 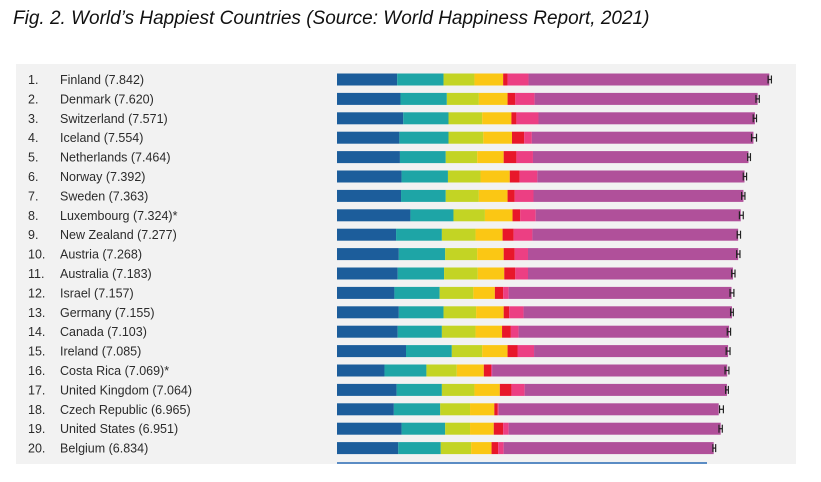 What do you see at coordinates (101, 138) in the screenshot?
I see `country-label: Iceland (7.554)` at bounding box center [101, 138].